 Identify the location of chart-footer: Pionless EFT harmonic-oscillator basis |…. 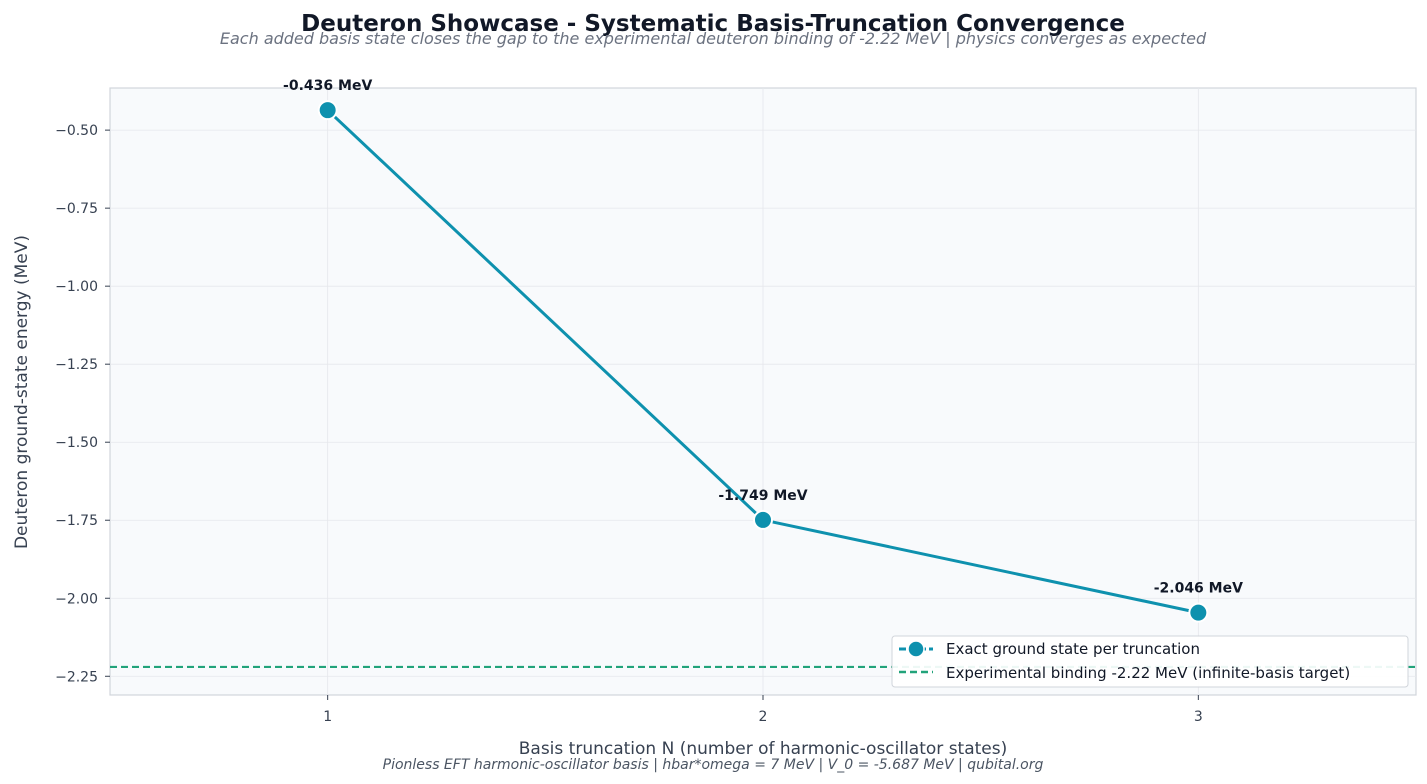
(713, 765).